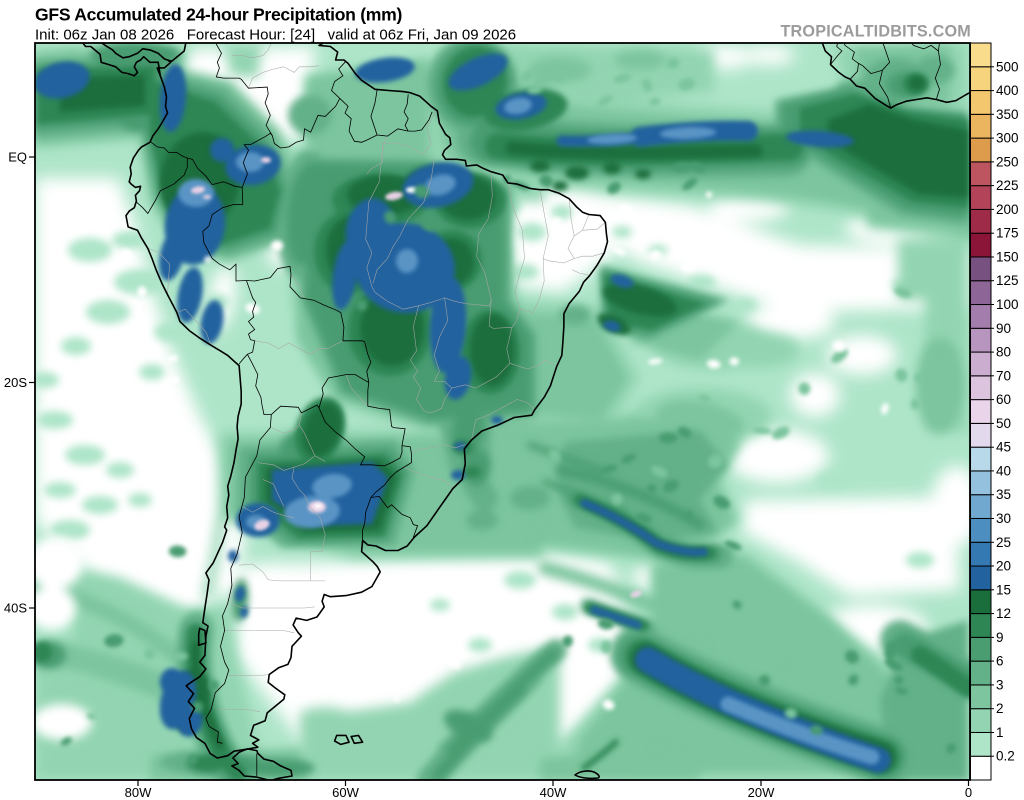  I want to click on svg-text: 125, so click(1007, 280).